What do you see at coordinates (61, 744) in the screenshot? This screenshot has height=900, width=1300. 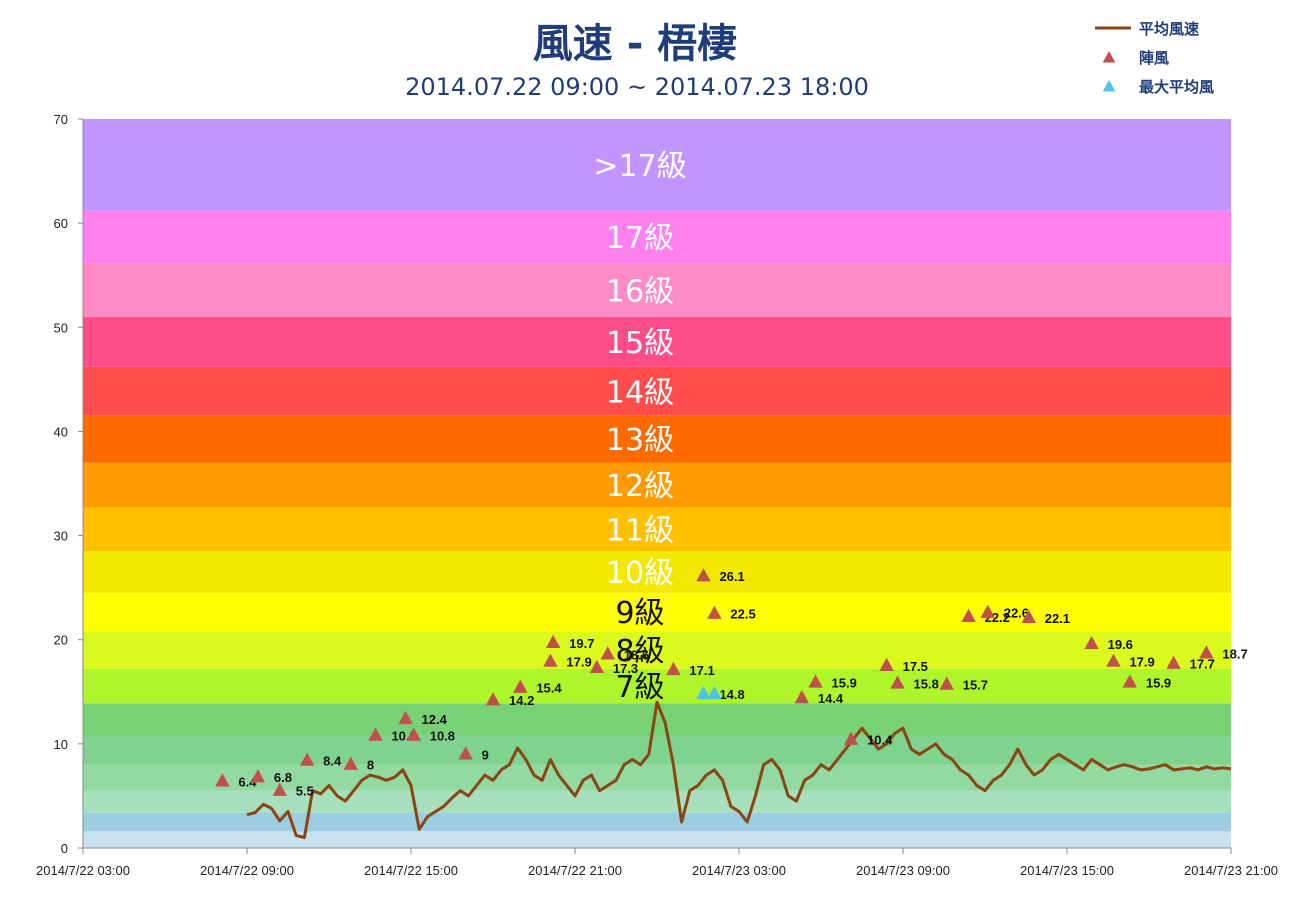 I see `y-tick-label-1: 10` at bounding box center [61, 744].